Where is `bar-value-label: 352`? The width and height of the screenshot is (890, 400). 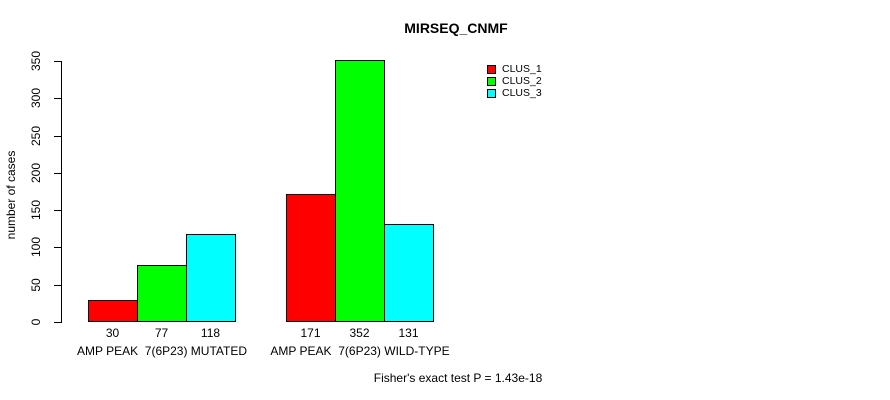
bar-value-label: 352 is located at coordinates (359, 333).